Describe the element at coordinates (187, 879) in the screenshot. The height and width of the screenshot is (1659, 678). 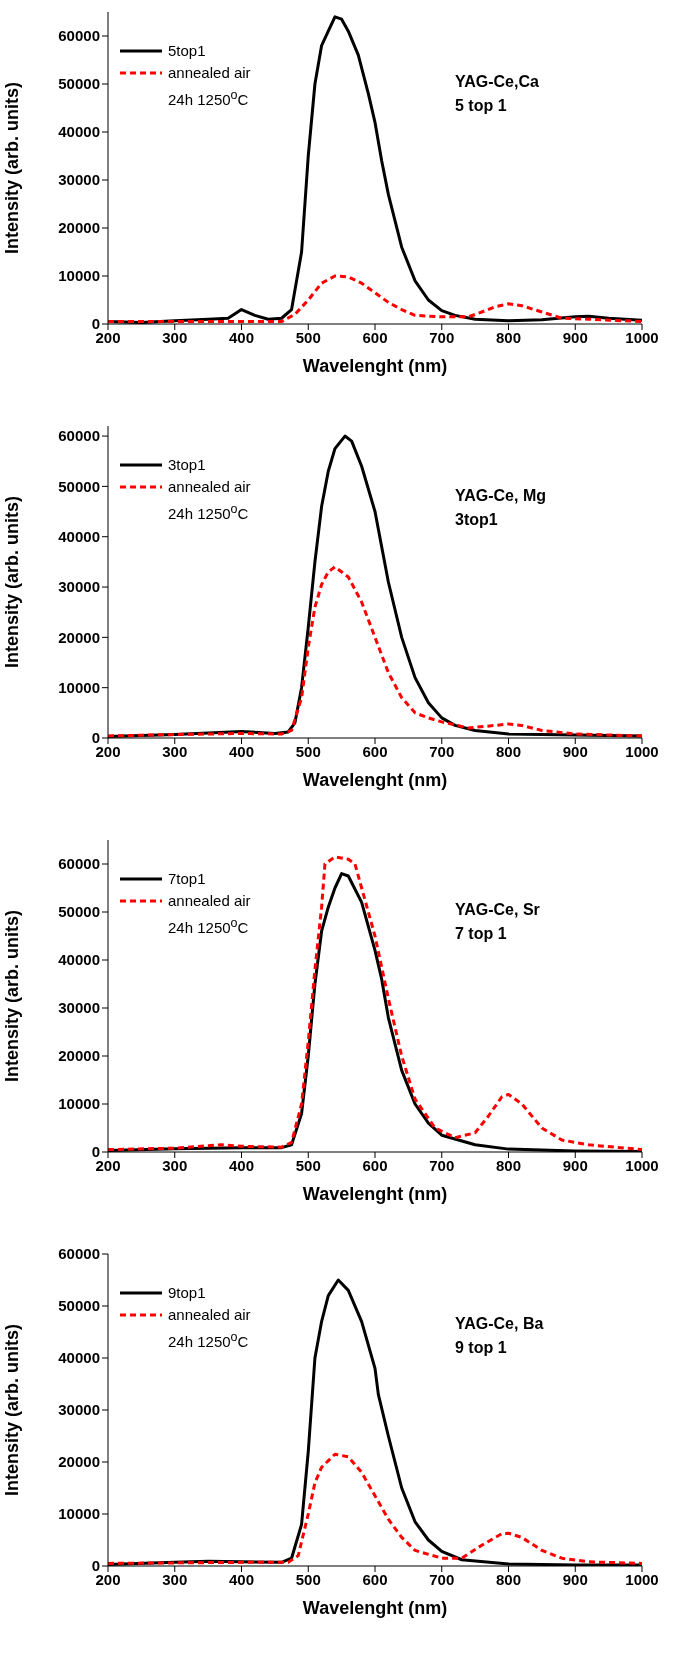
I see `legend-label: 7top1` at that location.